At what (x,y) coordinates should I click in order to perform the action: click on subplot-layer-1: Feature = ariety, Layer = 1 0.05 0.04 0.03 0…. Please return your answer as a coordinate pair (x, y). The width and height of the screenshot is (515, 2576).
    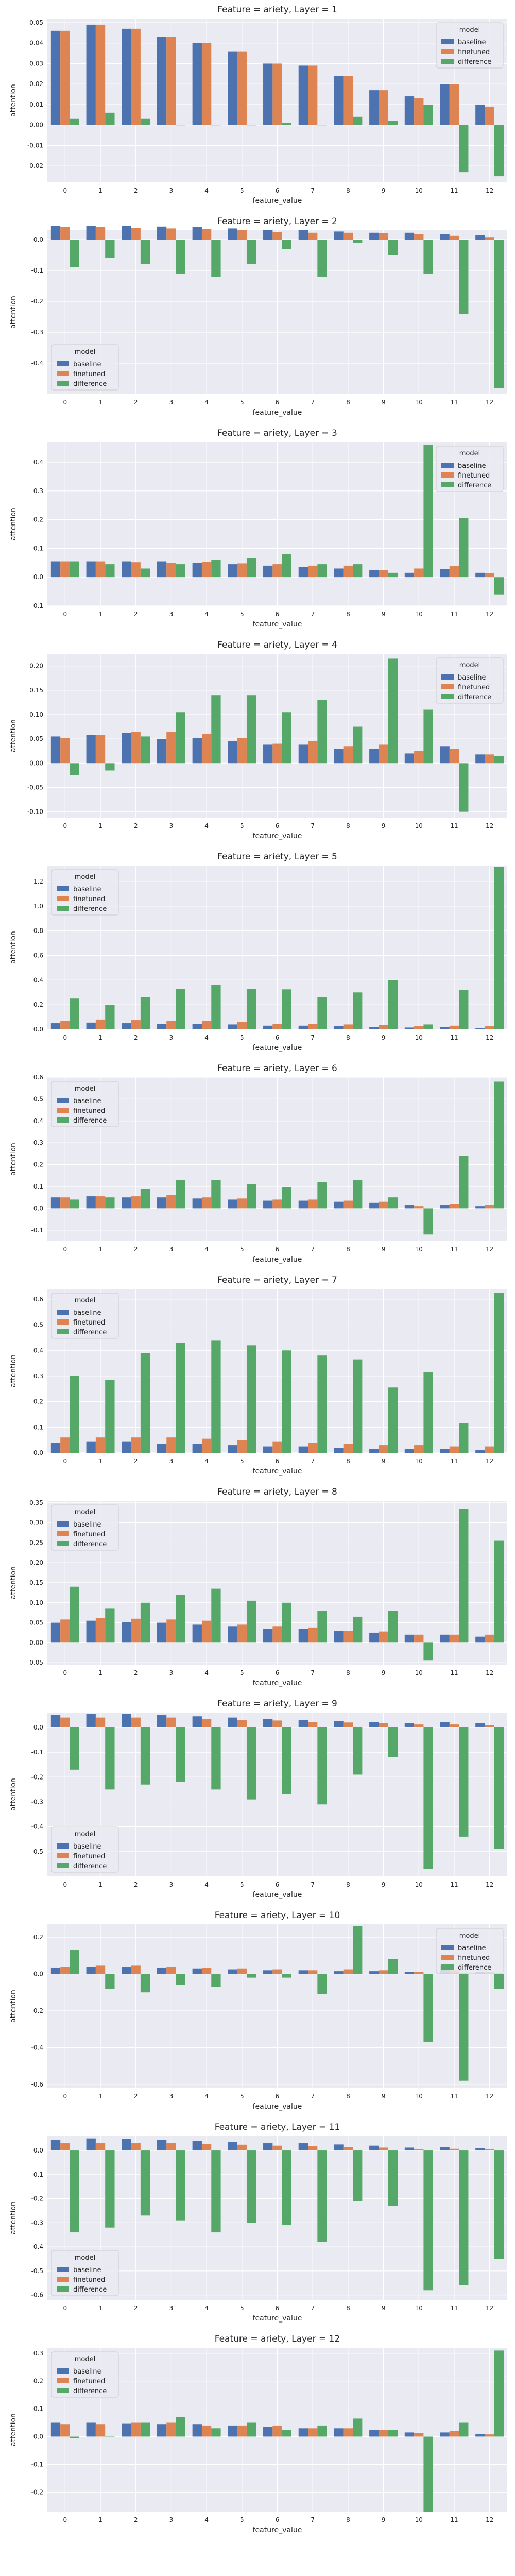
    Looking at the image, I should click on (258, 105).